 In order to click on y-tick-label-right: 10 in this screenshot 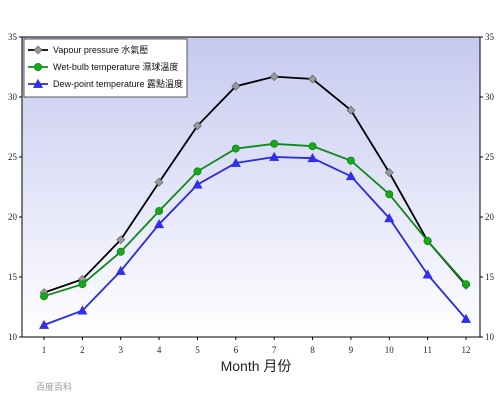, I will do `click(490, 337)`.